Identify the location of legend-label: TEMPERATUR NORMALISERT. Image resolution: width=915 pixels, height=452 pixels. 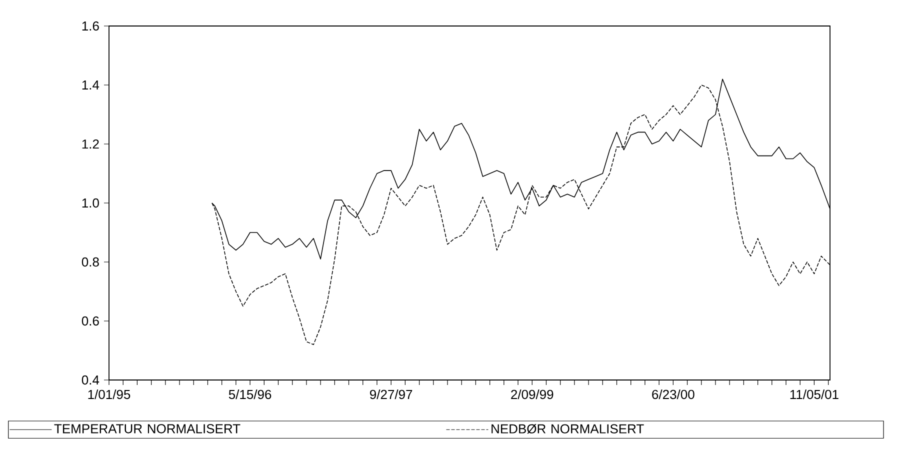
(147, 429).